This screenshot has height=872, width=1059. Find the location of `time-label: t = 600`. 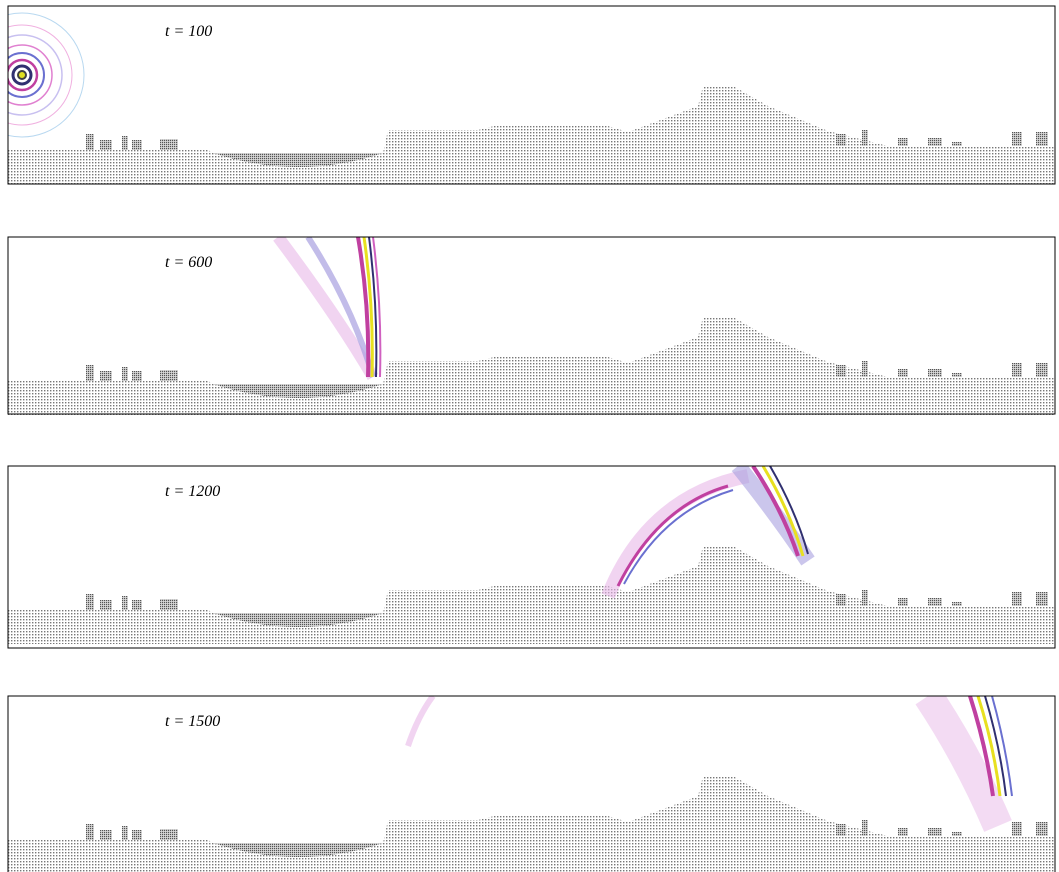

time-label: t = 600 is located at coordinates (188, 262).